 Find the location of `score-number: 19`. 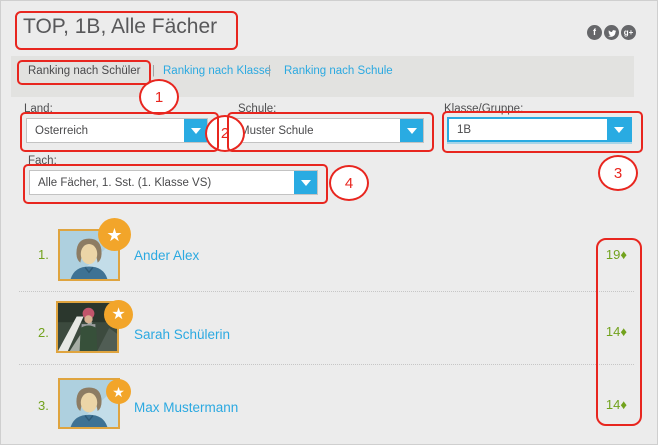

score-number: 19 is located at coordinates (613, 254).